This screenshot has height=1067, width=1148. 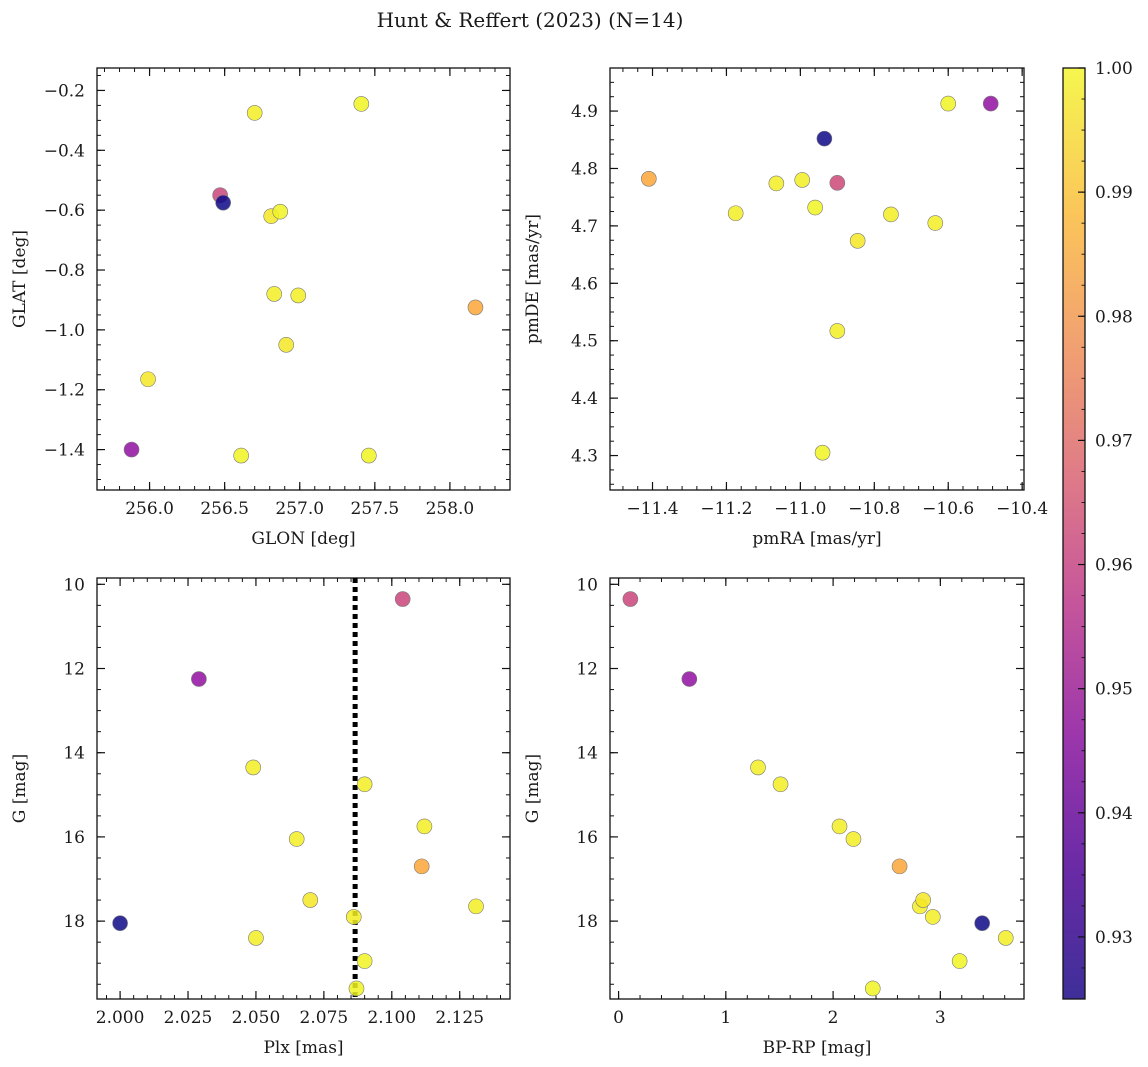 What do you see at coordinates (587, 585) in the screenshot?
I see `y-tick-label: 10` at bounding box center [587, 585].